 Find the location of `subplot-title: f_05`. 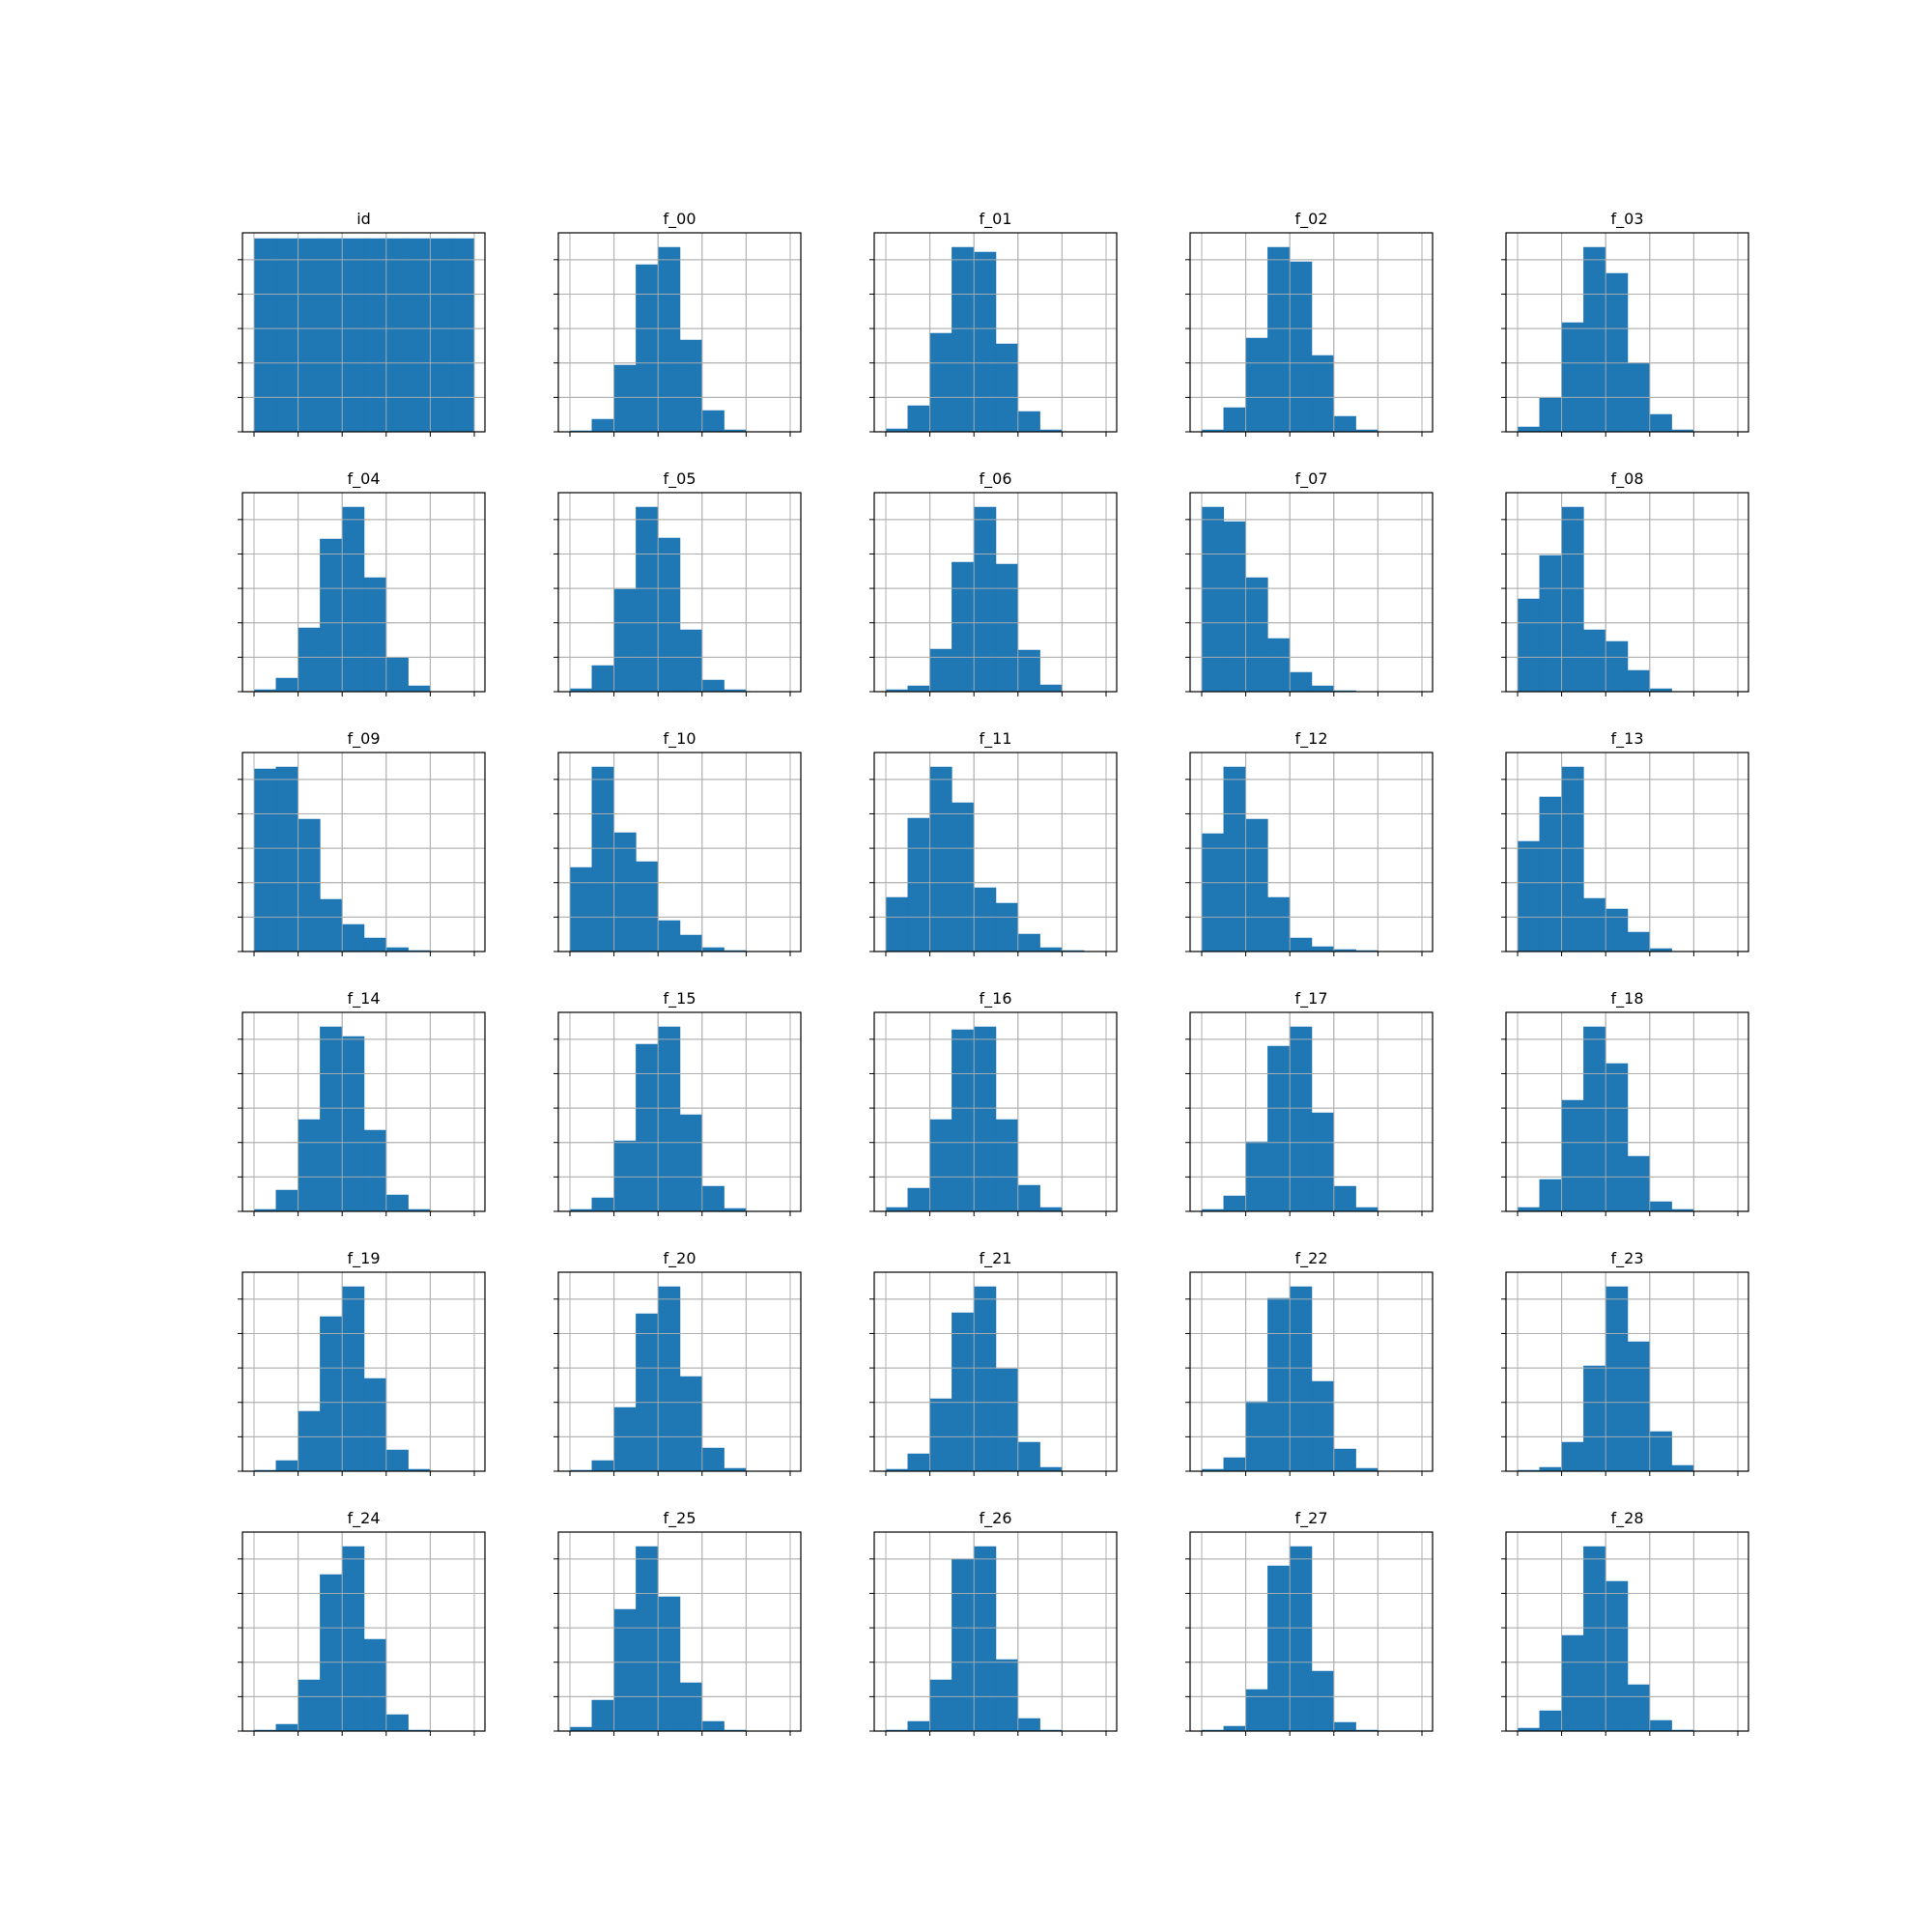

subplot-title: f_05 is located at coordinates (680, 479).